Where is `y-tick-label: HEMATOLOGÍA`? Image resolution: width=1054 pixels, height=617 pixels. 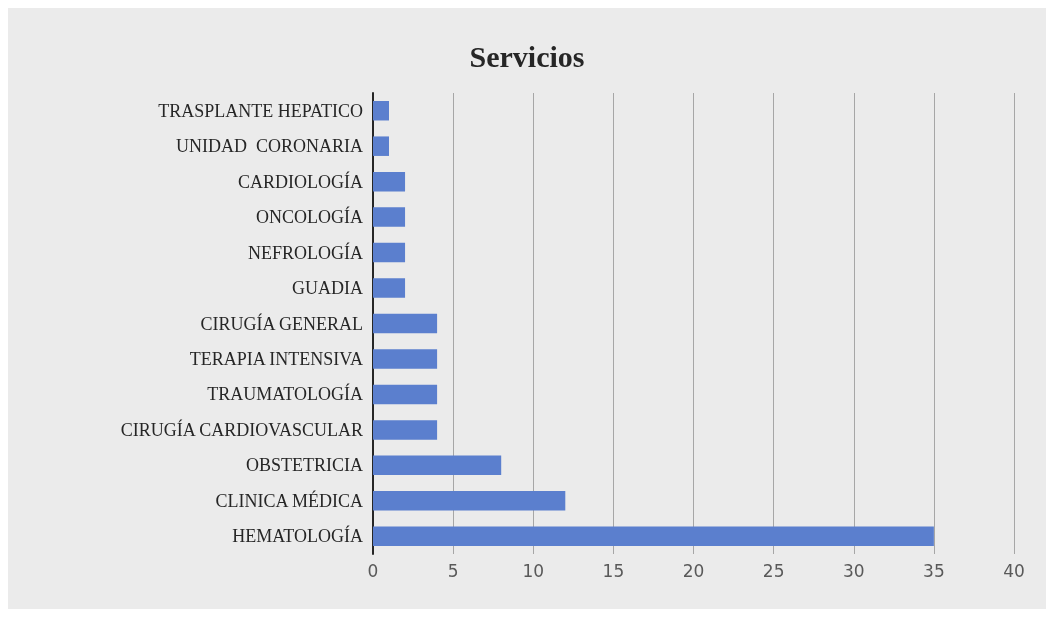 y-tick-label: HEMATOLOGÍA is located at coordinates (297, 536).